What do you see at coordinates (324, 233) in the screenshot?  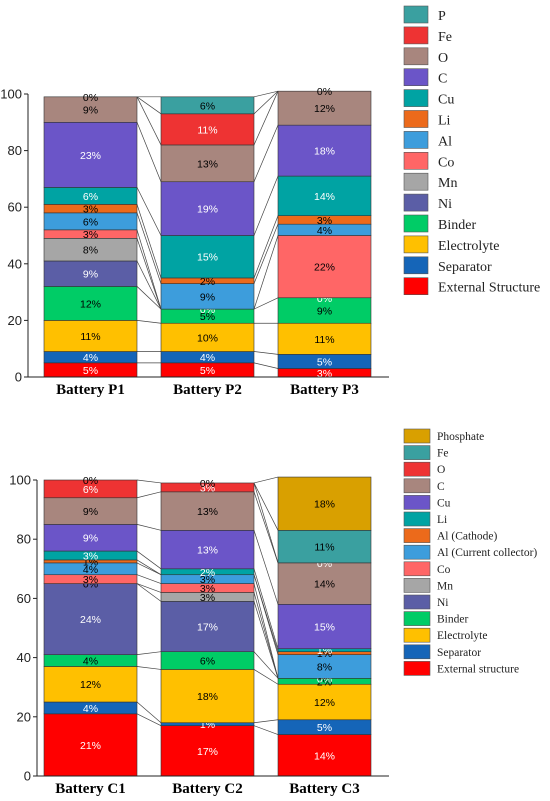 I see `bar-battery-p3: 3%5%11%9%0%22%4%3%14%18%12%0%` at bounding box center [324, 233].